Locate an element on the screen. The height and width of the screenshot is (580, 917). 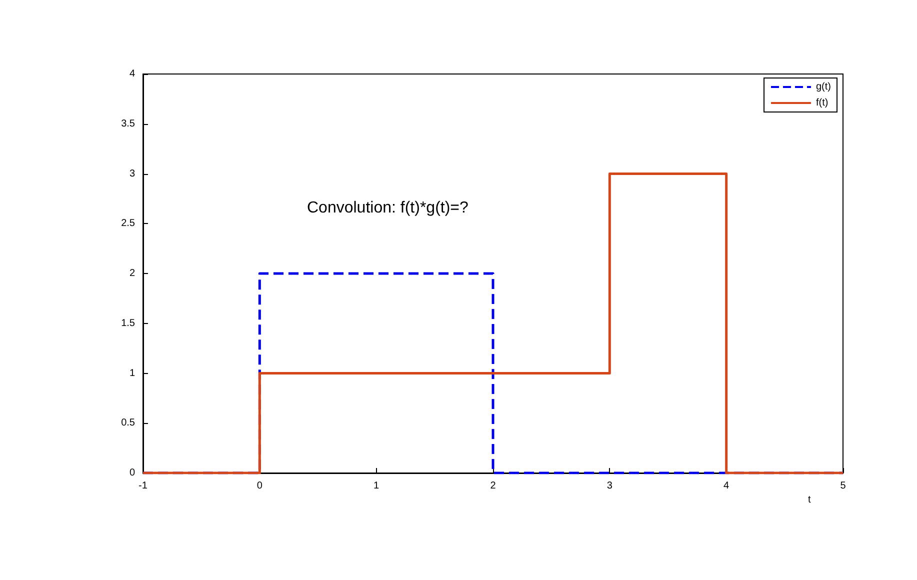
y-tick-label: 4 is located at coordinates (132, 74).